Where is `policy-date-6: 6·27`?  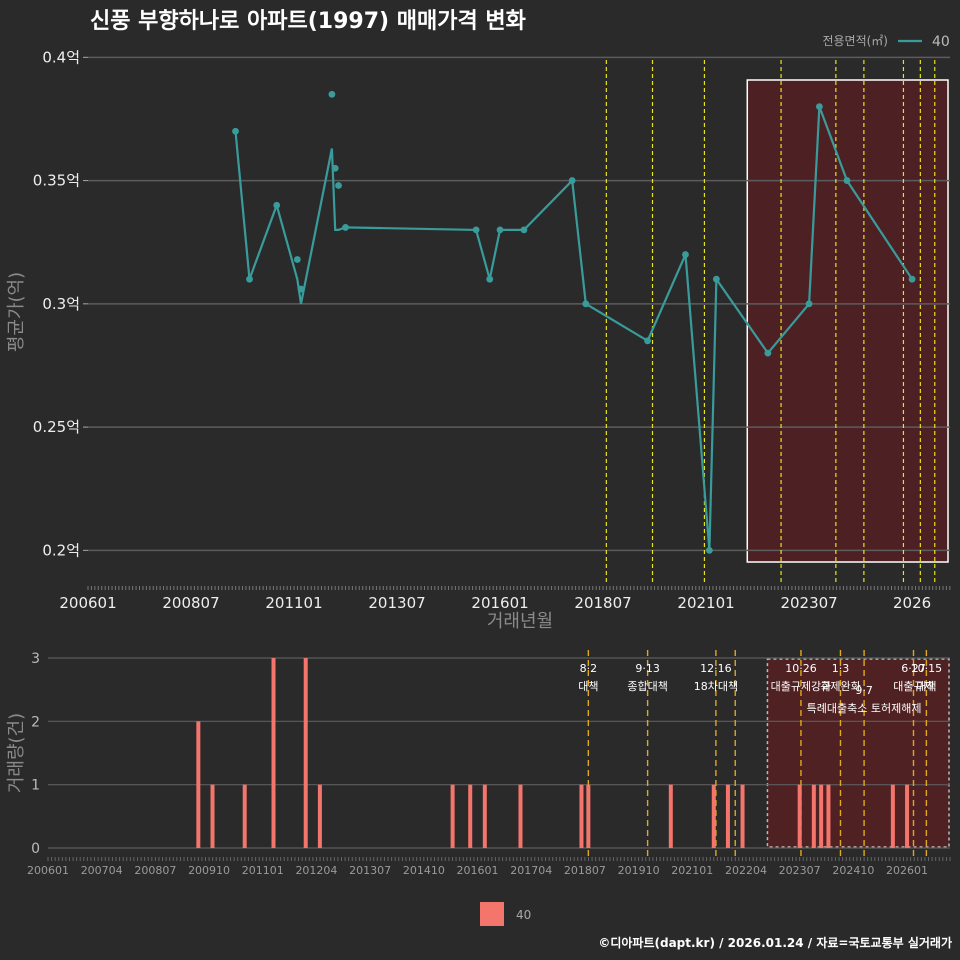 policy-date-6: 6·27 is located at coordinates (913, 668).